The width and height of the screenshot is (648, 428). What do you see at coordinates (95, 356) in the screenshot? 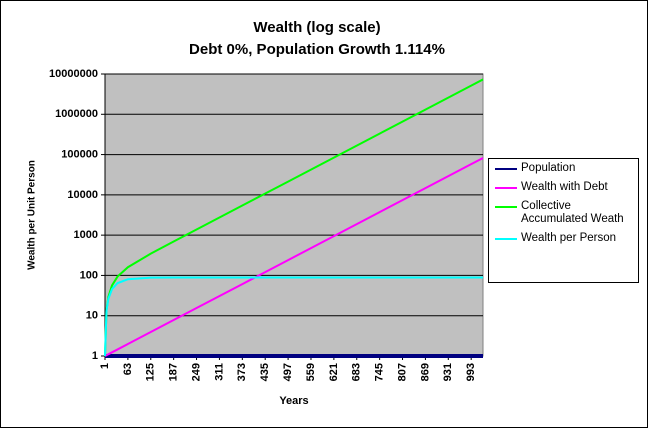
I see `y-tick-label: 1` at bounding box center [95, 356].